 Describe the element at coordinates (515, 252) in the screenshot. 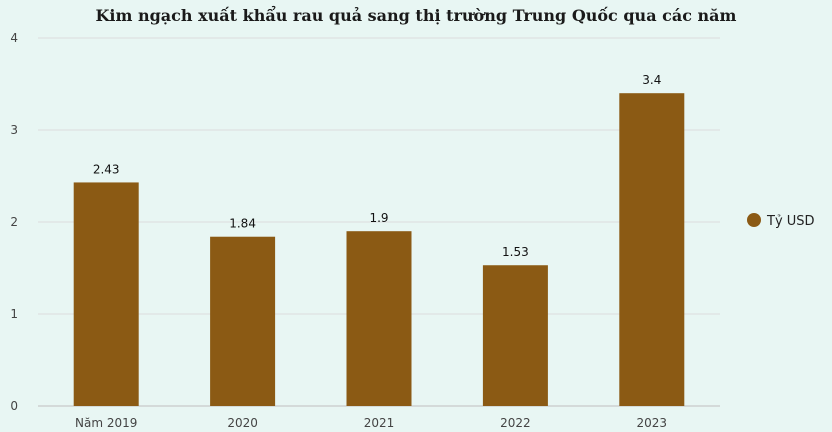

I see `data-label: 1.53` at that location.